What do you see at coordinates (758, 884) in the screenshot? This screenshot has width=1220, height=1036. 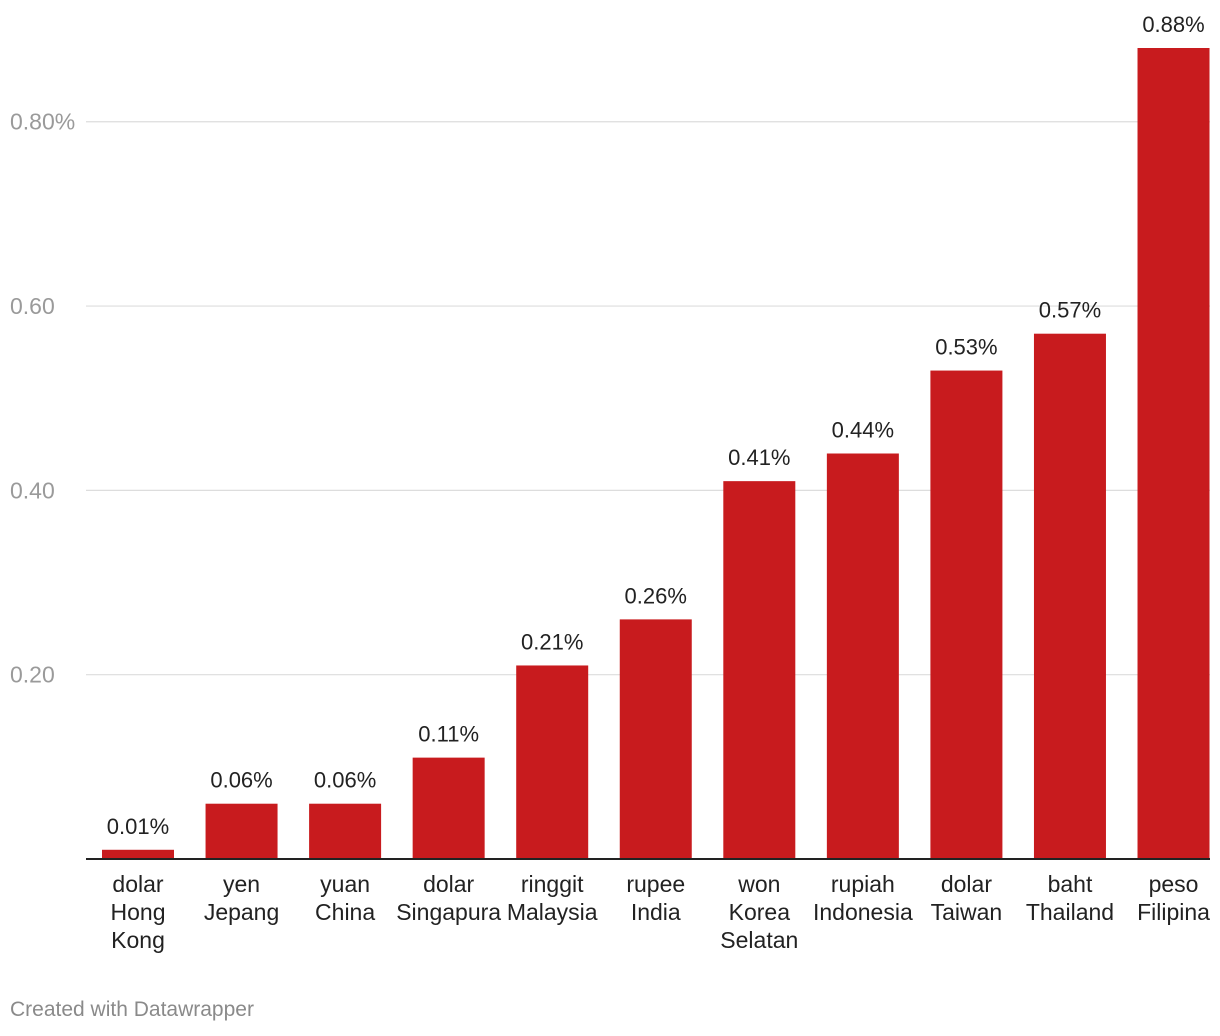 I see `category-label-line: won` at bounding box center [758, 884].